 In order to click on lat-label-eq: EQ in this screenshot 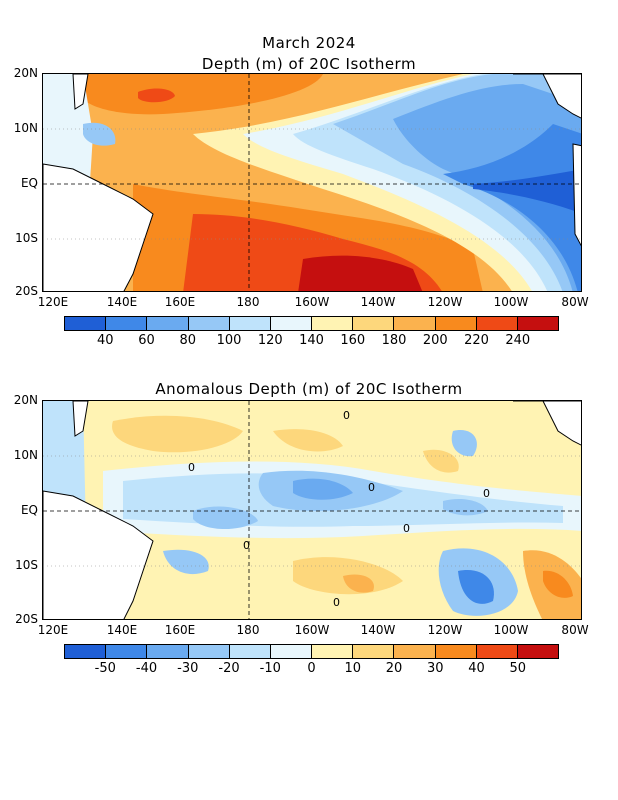, I will do `click(29, 183)`.